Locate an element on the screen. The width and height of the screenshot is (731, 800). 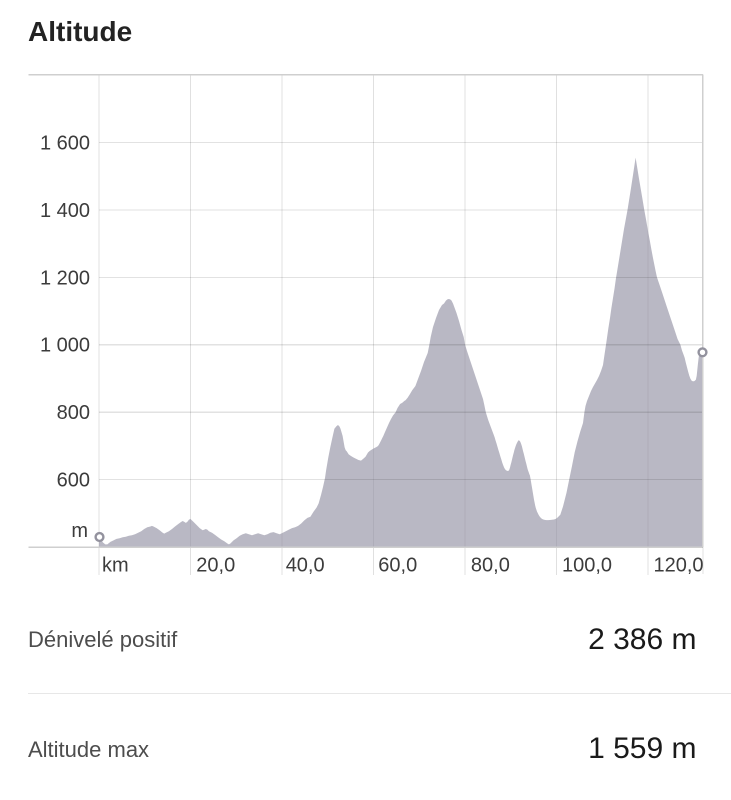
svg-text: 20,0 is located at coordinates (215, 565).